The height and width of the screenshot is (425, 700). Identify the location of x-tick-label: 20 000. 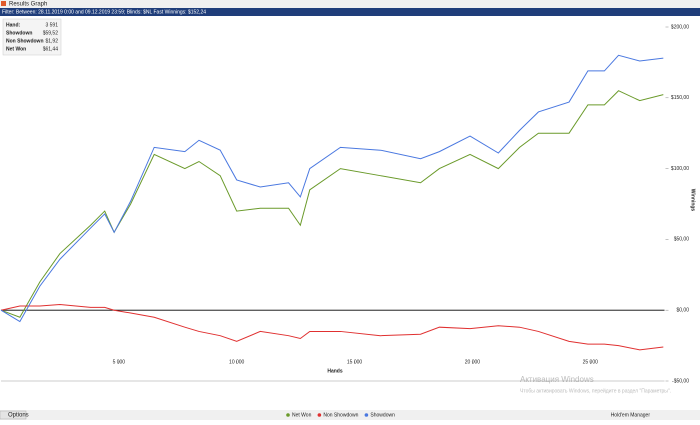
(473, 362).